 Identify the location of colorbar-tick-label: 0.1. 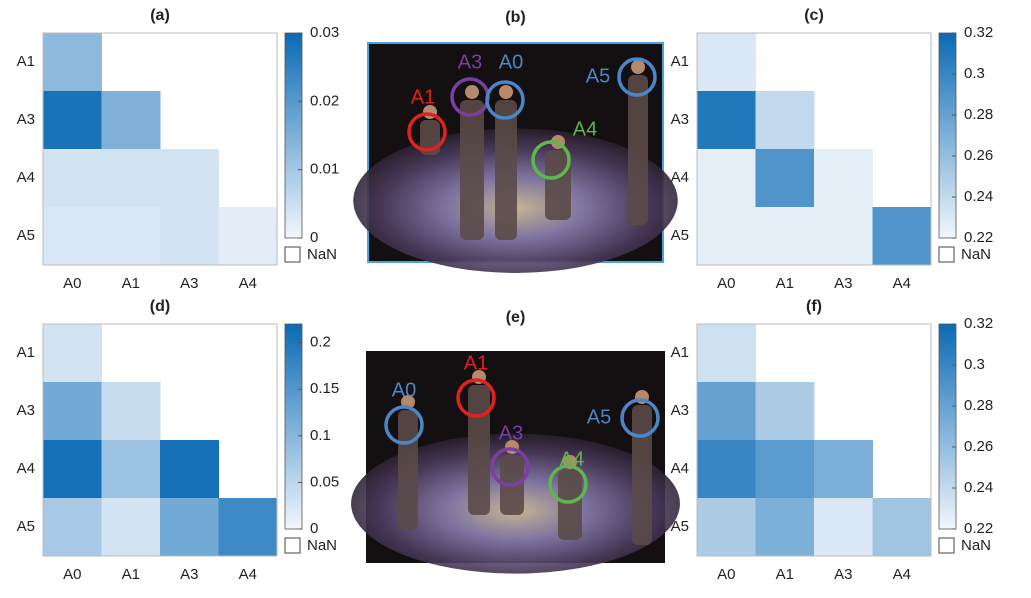
(320, 435).